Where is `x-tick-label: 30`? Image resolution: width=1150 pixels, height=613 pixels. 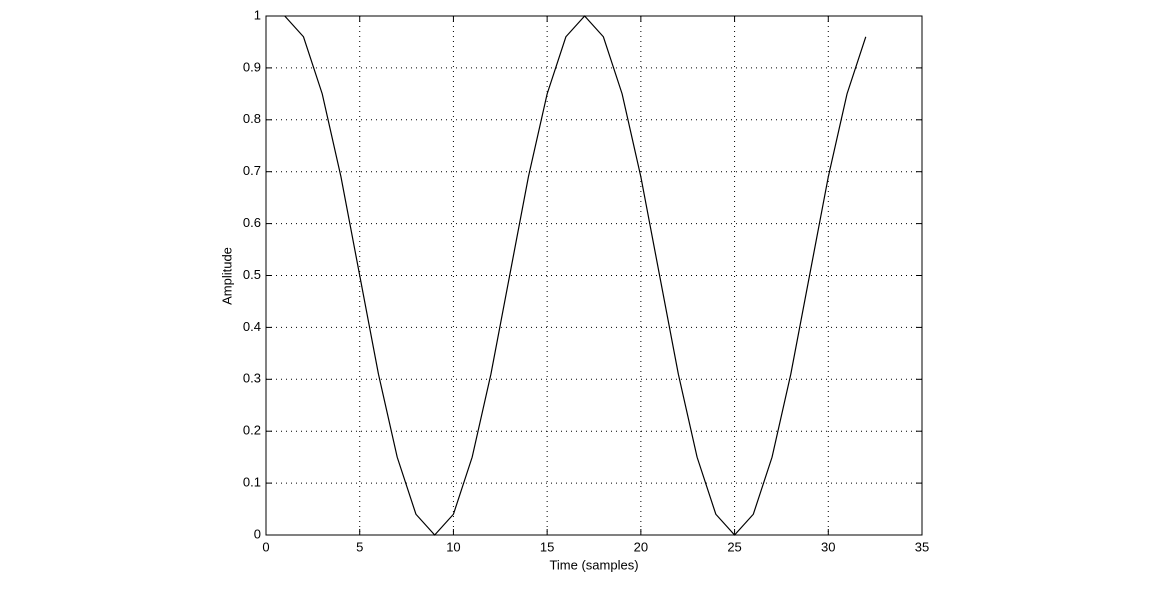 x-tick-label: 30 is located at coordinates (828, 546).